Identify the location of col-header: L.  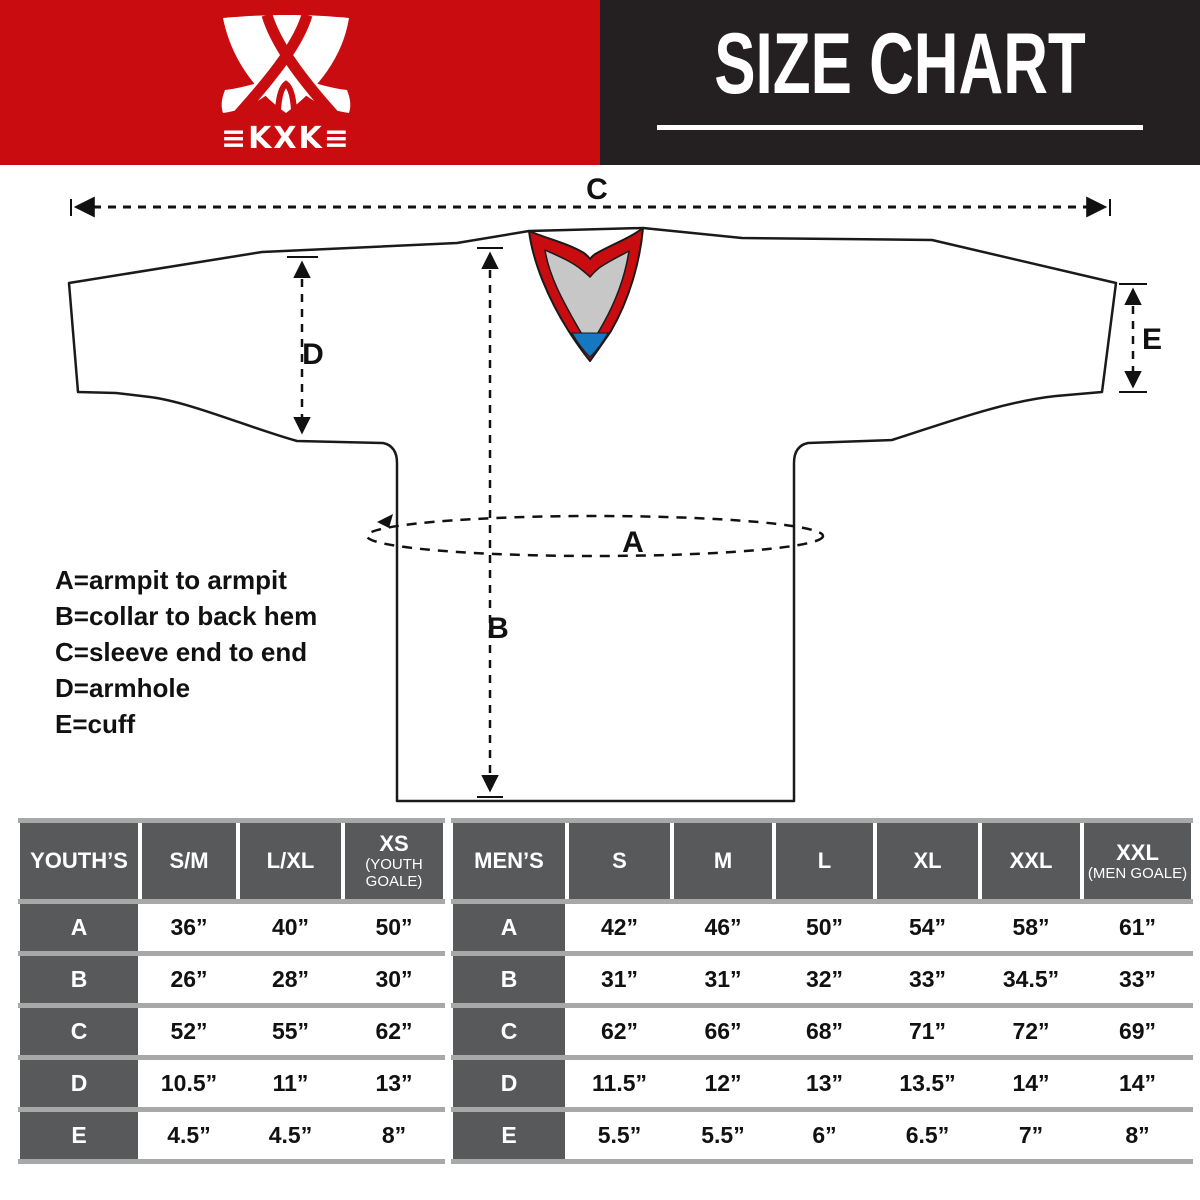
(824, 861).